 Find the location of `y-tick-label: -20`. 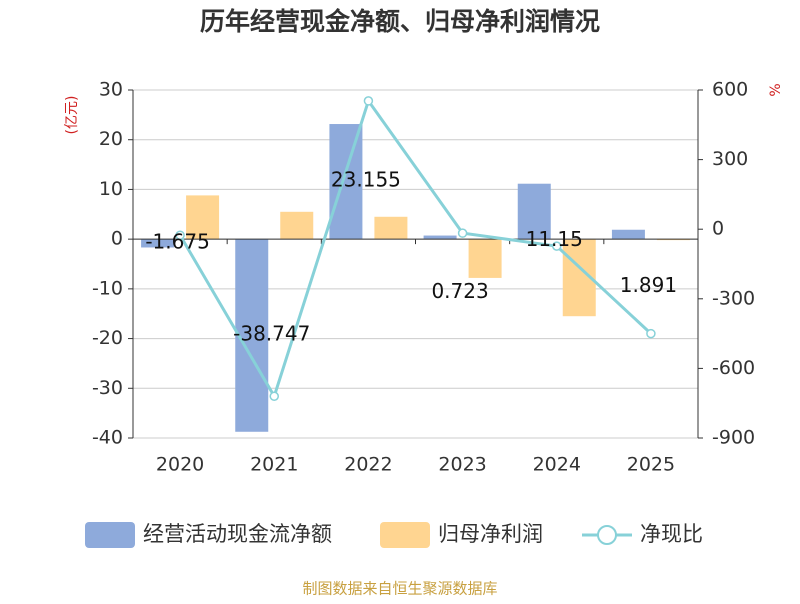

y-tick-label: -20 is located at coordinates (107, 338).